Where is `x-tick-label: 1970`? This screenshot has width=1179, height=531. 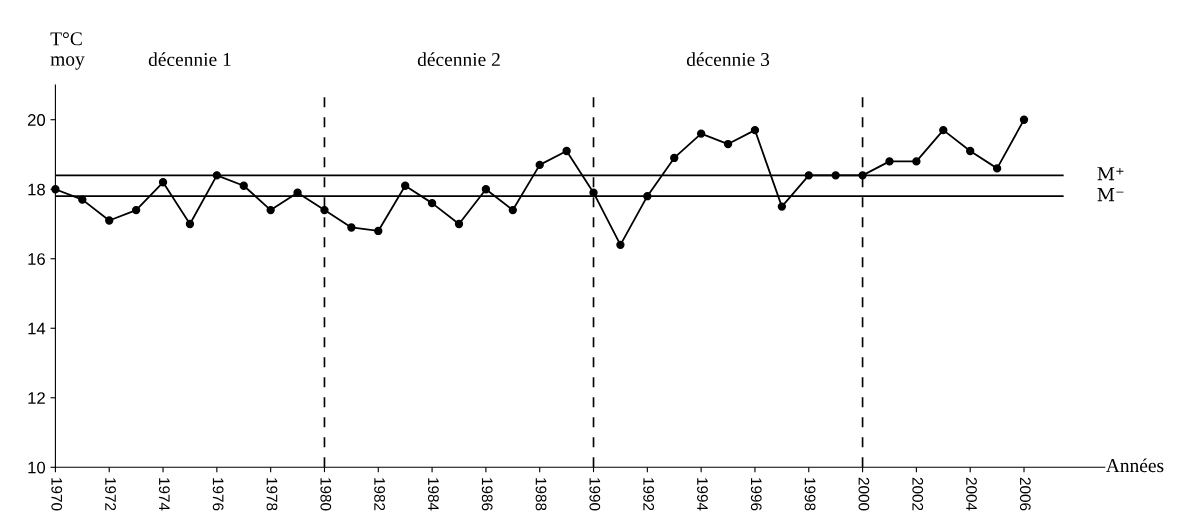
x-tick-label: 1970 is located at coordinates (57, 494).